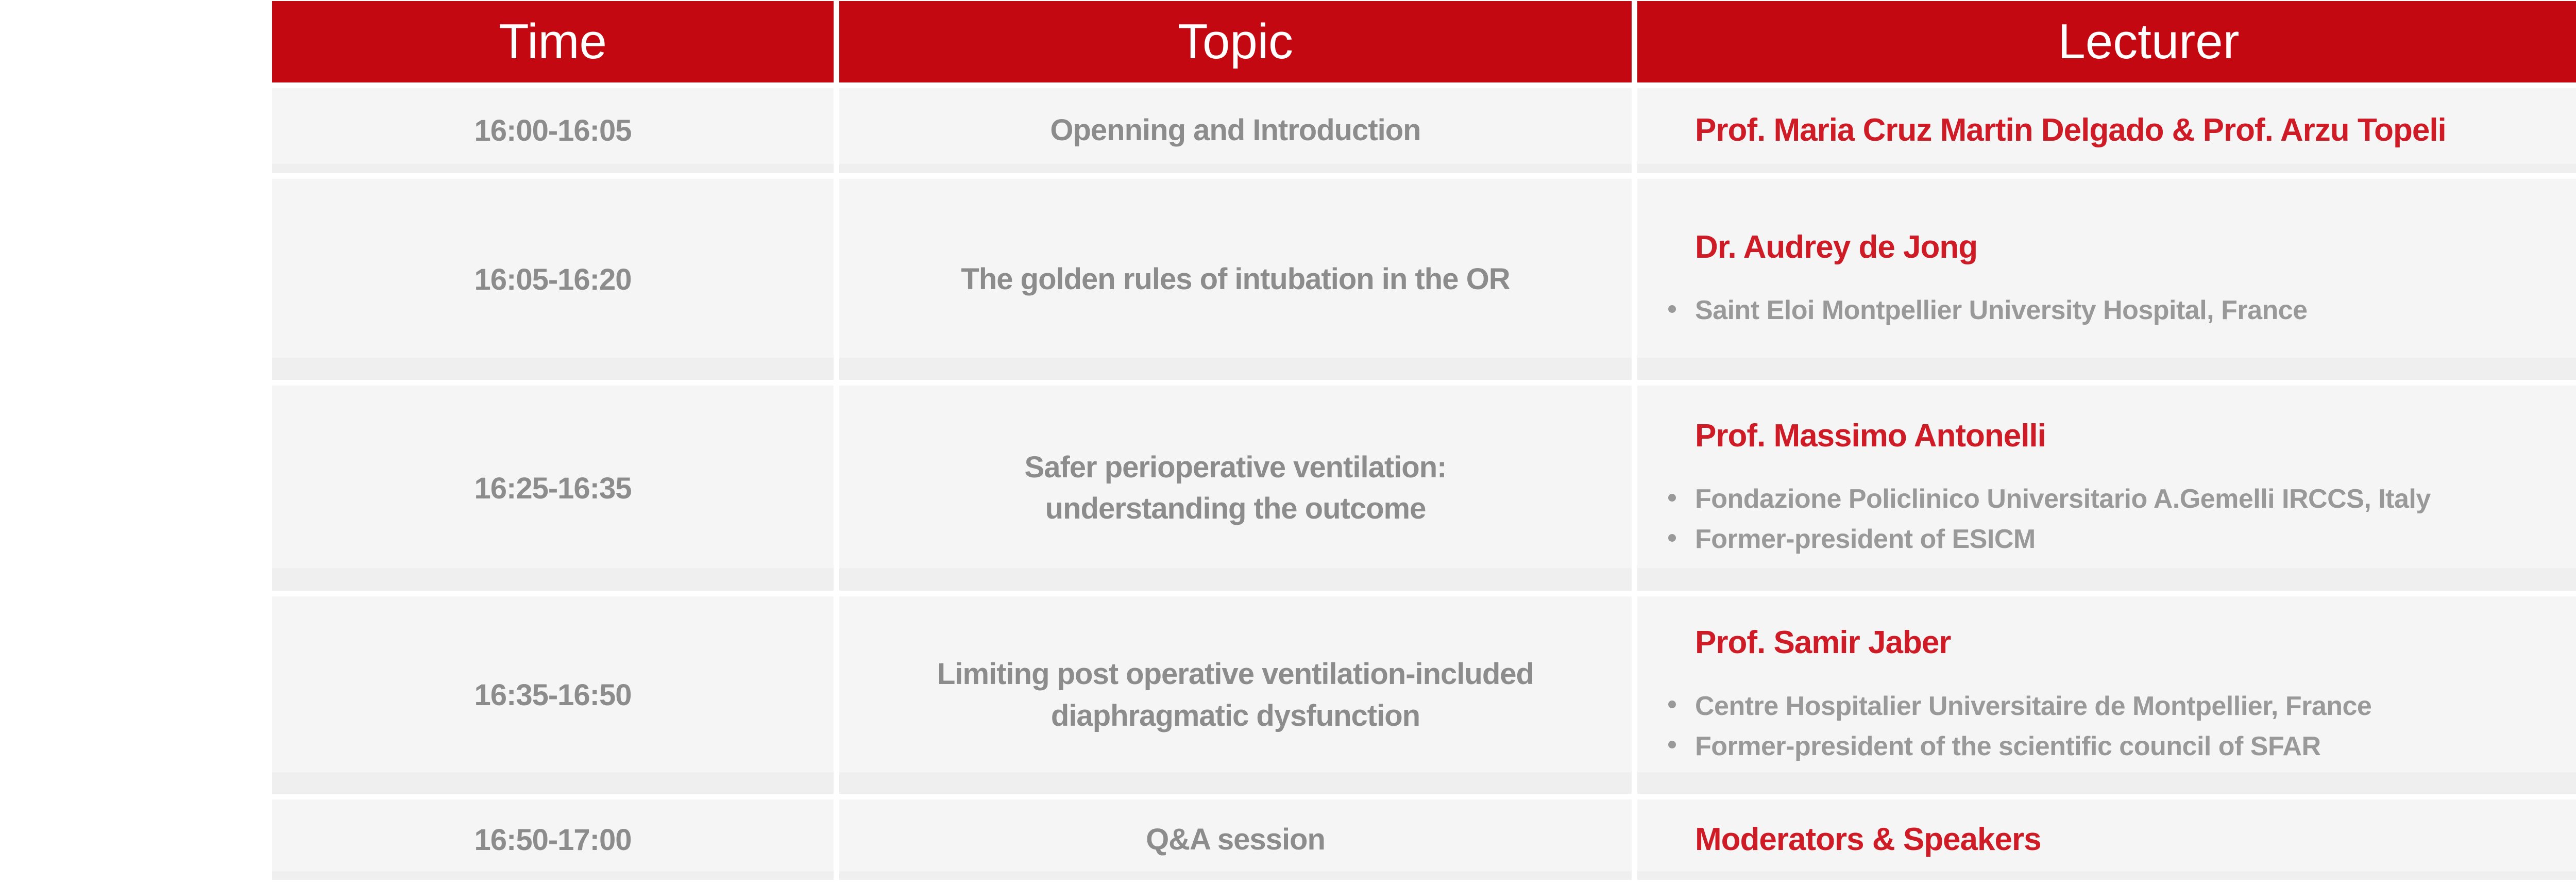 The height and width of the screenshot is (883, 2576). What do you see at coordinates (1823, 643) in the screenshot?
I see `lecturer-name: Prof. Samir Jaber` at bounding box center [1823, 643].